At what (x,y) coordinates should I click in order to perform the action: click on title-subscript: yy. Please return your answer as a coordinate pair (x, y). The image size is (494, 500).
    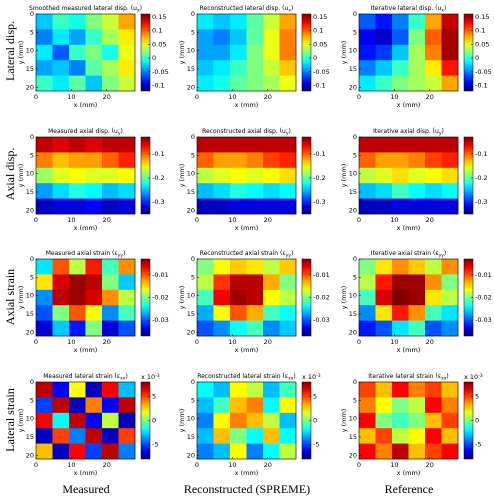
    Looking at the image, I should click on (442, 255).